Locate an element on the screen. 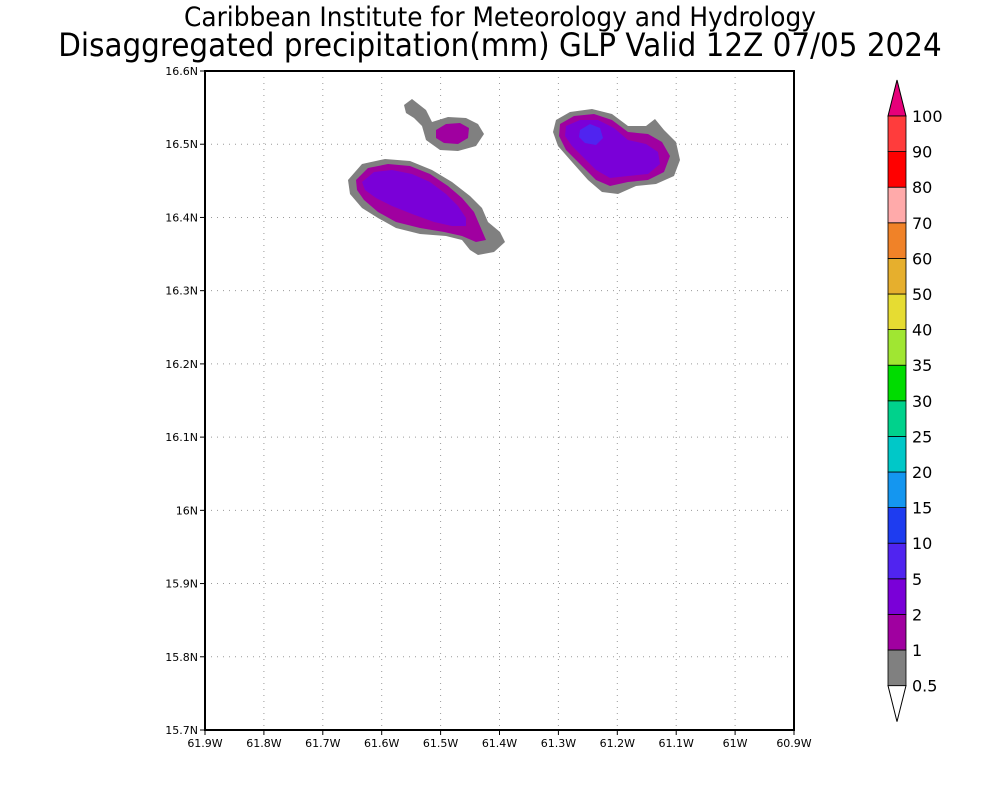 Image resolution: width=1000 pixels, height=800 pixels. precip-area-east-blue is located at coordinates (591, 134).